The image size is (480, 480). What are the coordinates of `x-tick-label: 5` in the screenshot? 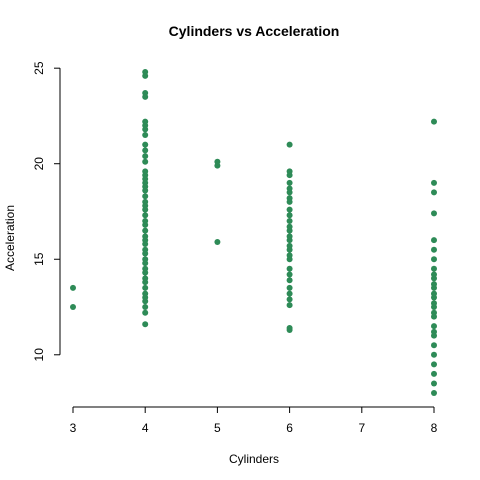 It's located at (217, 428).